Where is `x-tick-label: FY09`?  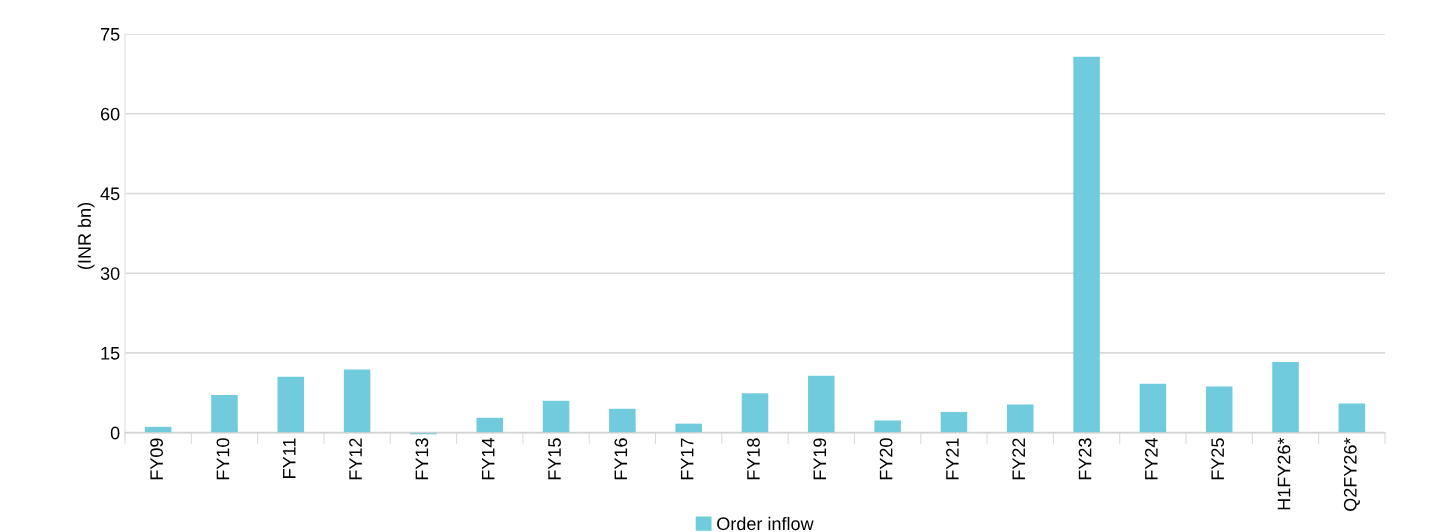 x-tick-label: FY09 is located at coordinates (156, 459).